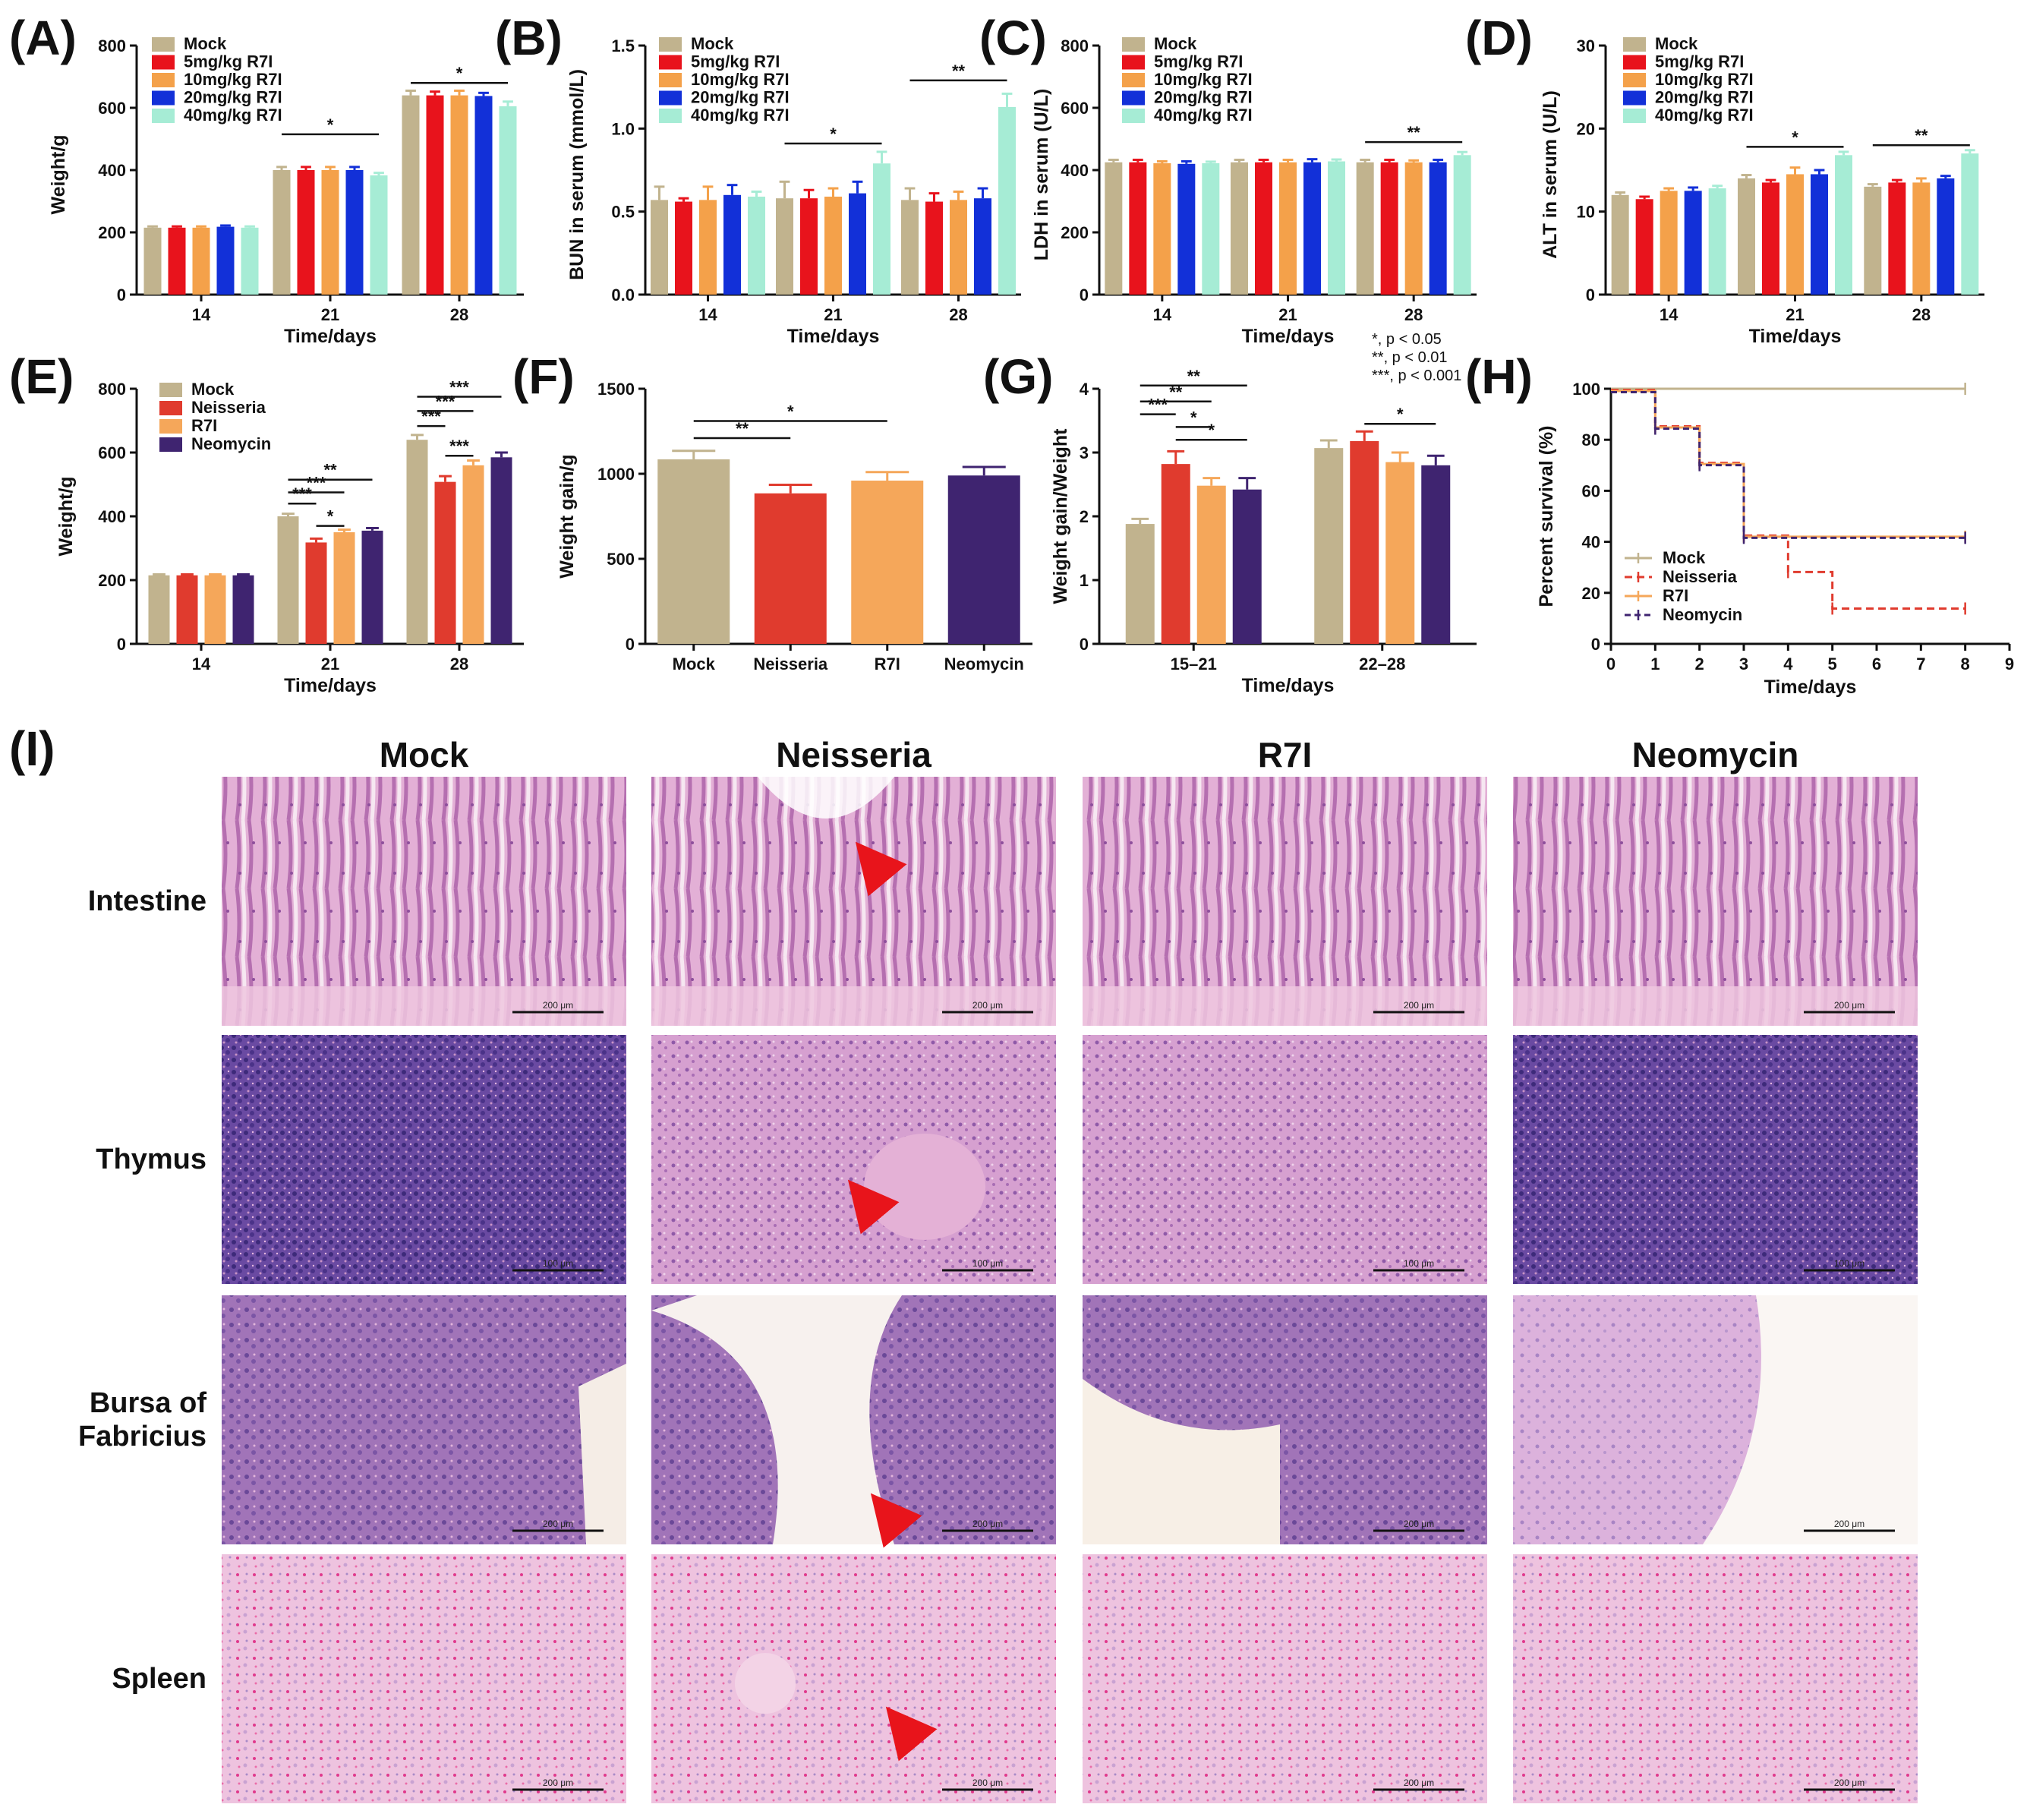 The width and height of the screenshot is (2030, 1820). What do you see at coordinates (765, 1683) in the screenshot?
I see `follicle` at bounding box center [765, 1683].